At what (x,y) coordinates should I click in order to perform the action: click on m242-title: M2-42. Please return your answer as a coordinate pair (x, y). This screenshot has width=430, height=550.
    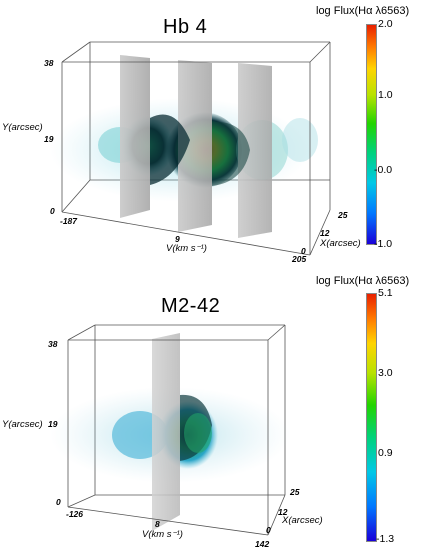
    Looking at the image, I should click on (191, 306).